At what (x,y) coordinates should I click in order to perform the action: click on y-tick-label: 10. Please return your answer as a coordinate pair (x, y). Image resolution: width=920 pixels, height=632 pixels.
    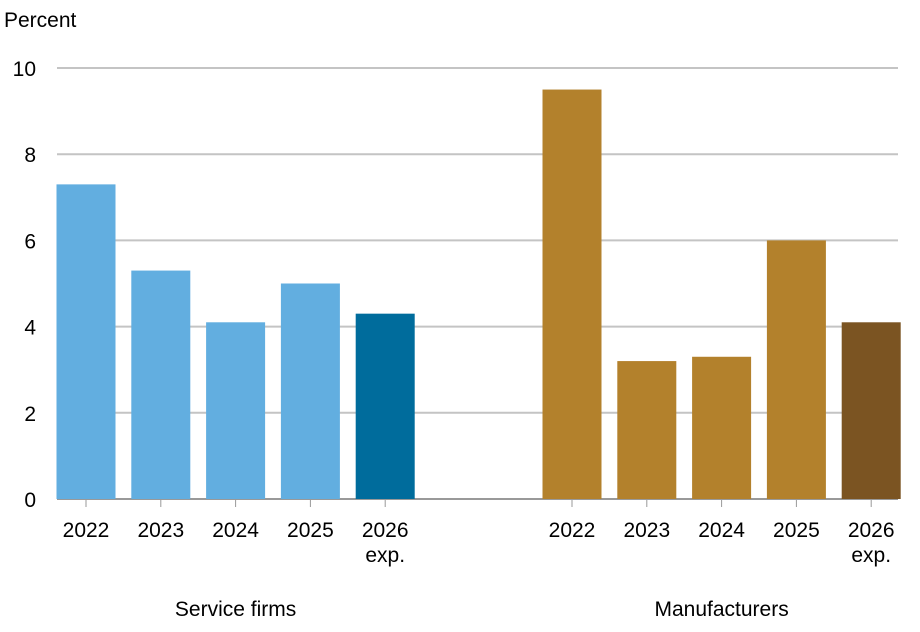
    Looking at the image, I should click on (24, 69).